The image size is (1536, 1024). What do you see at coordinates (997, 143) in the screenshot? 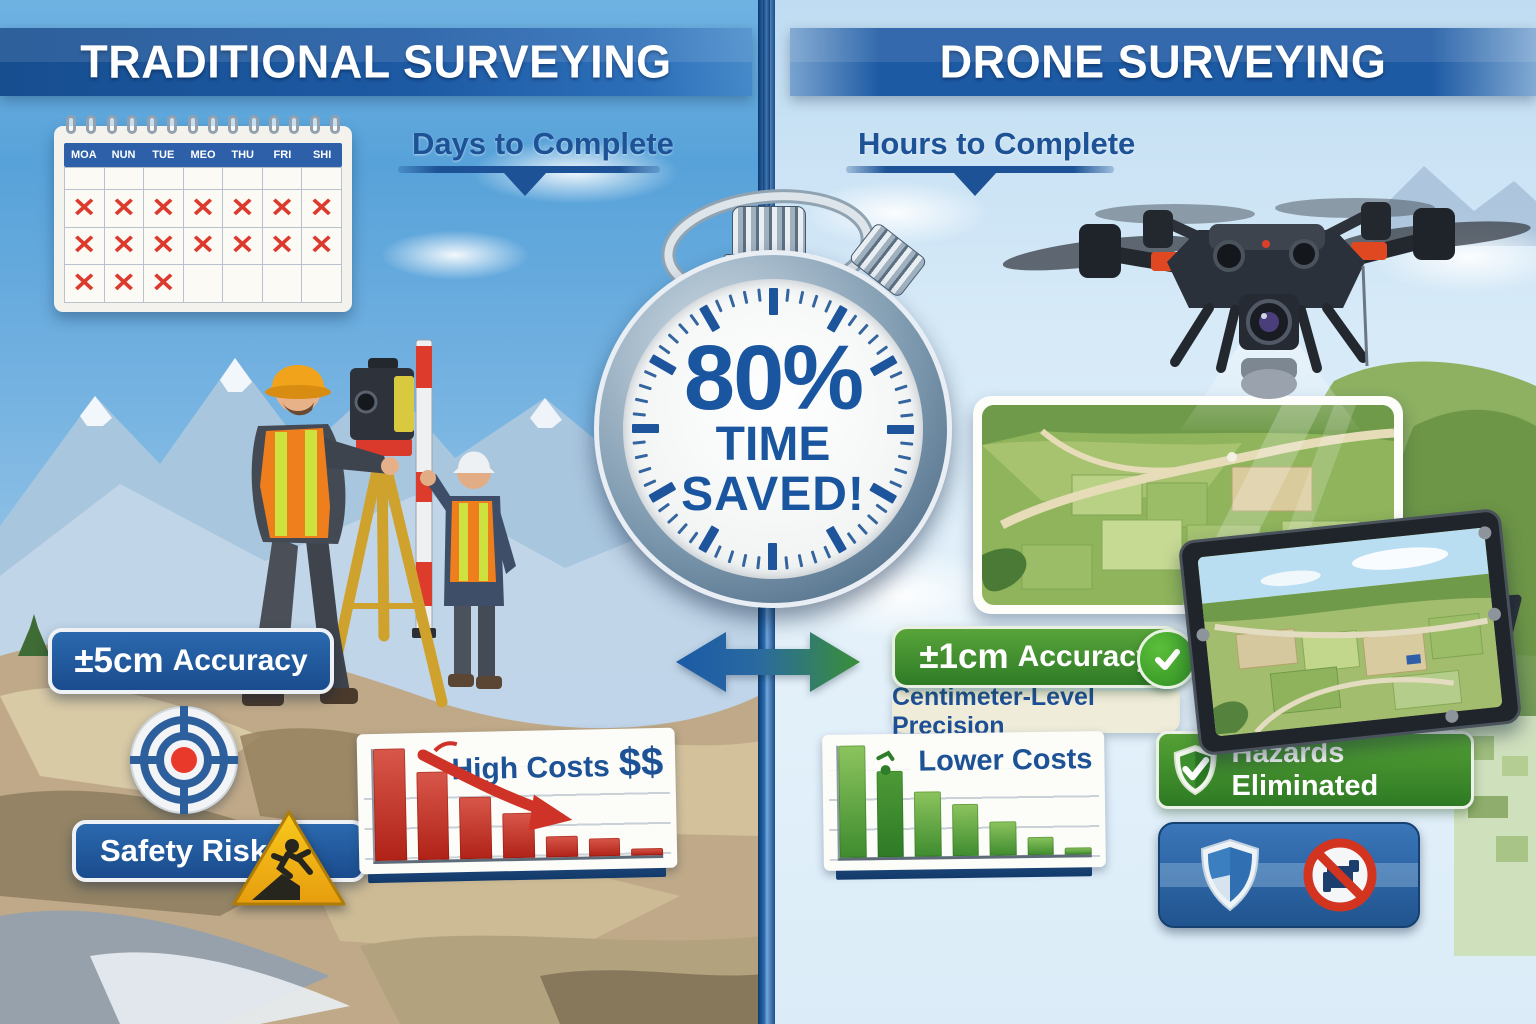
I see `hours-to-complete-label: Hours to Complete` at bounding box center [997, 143].